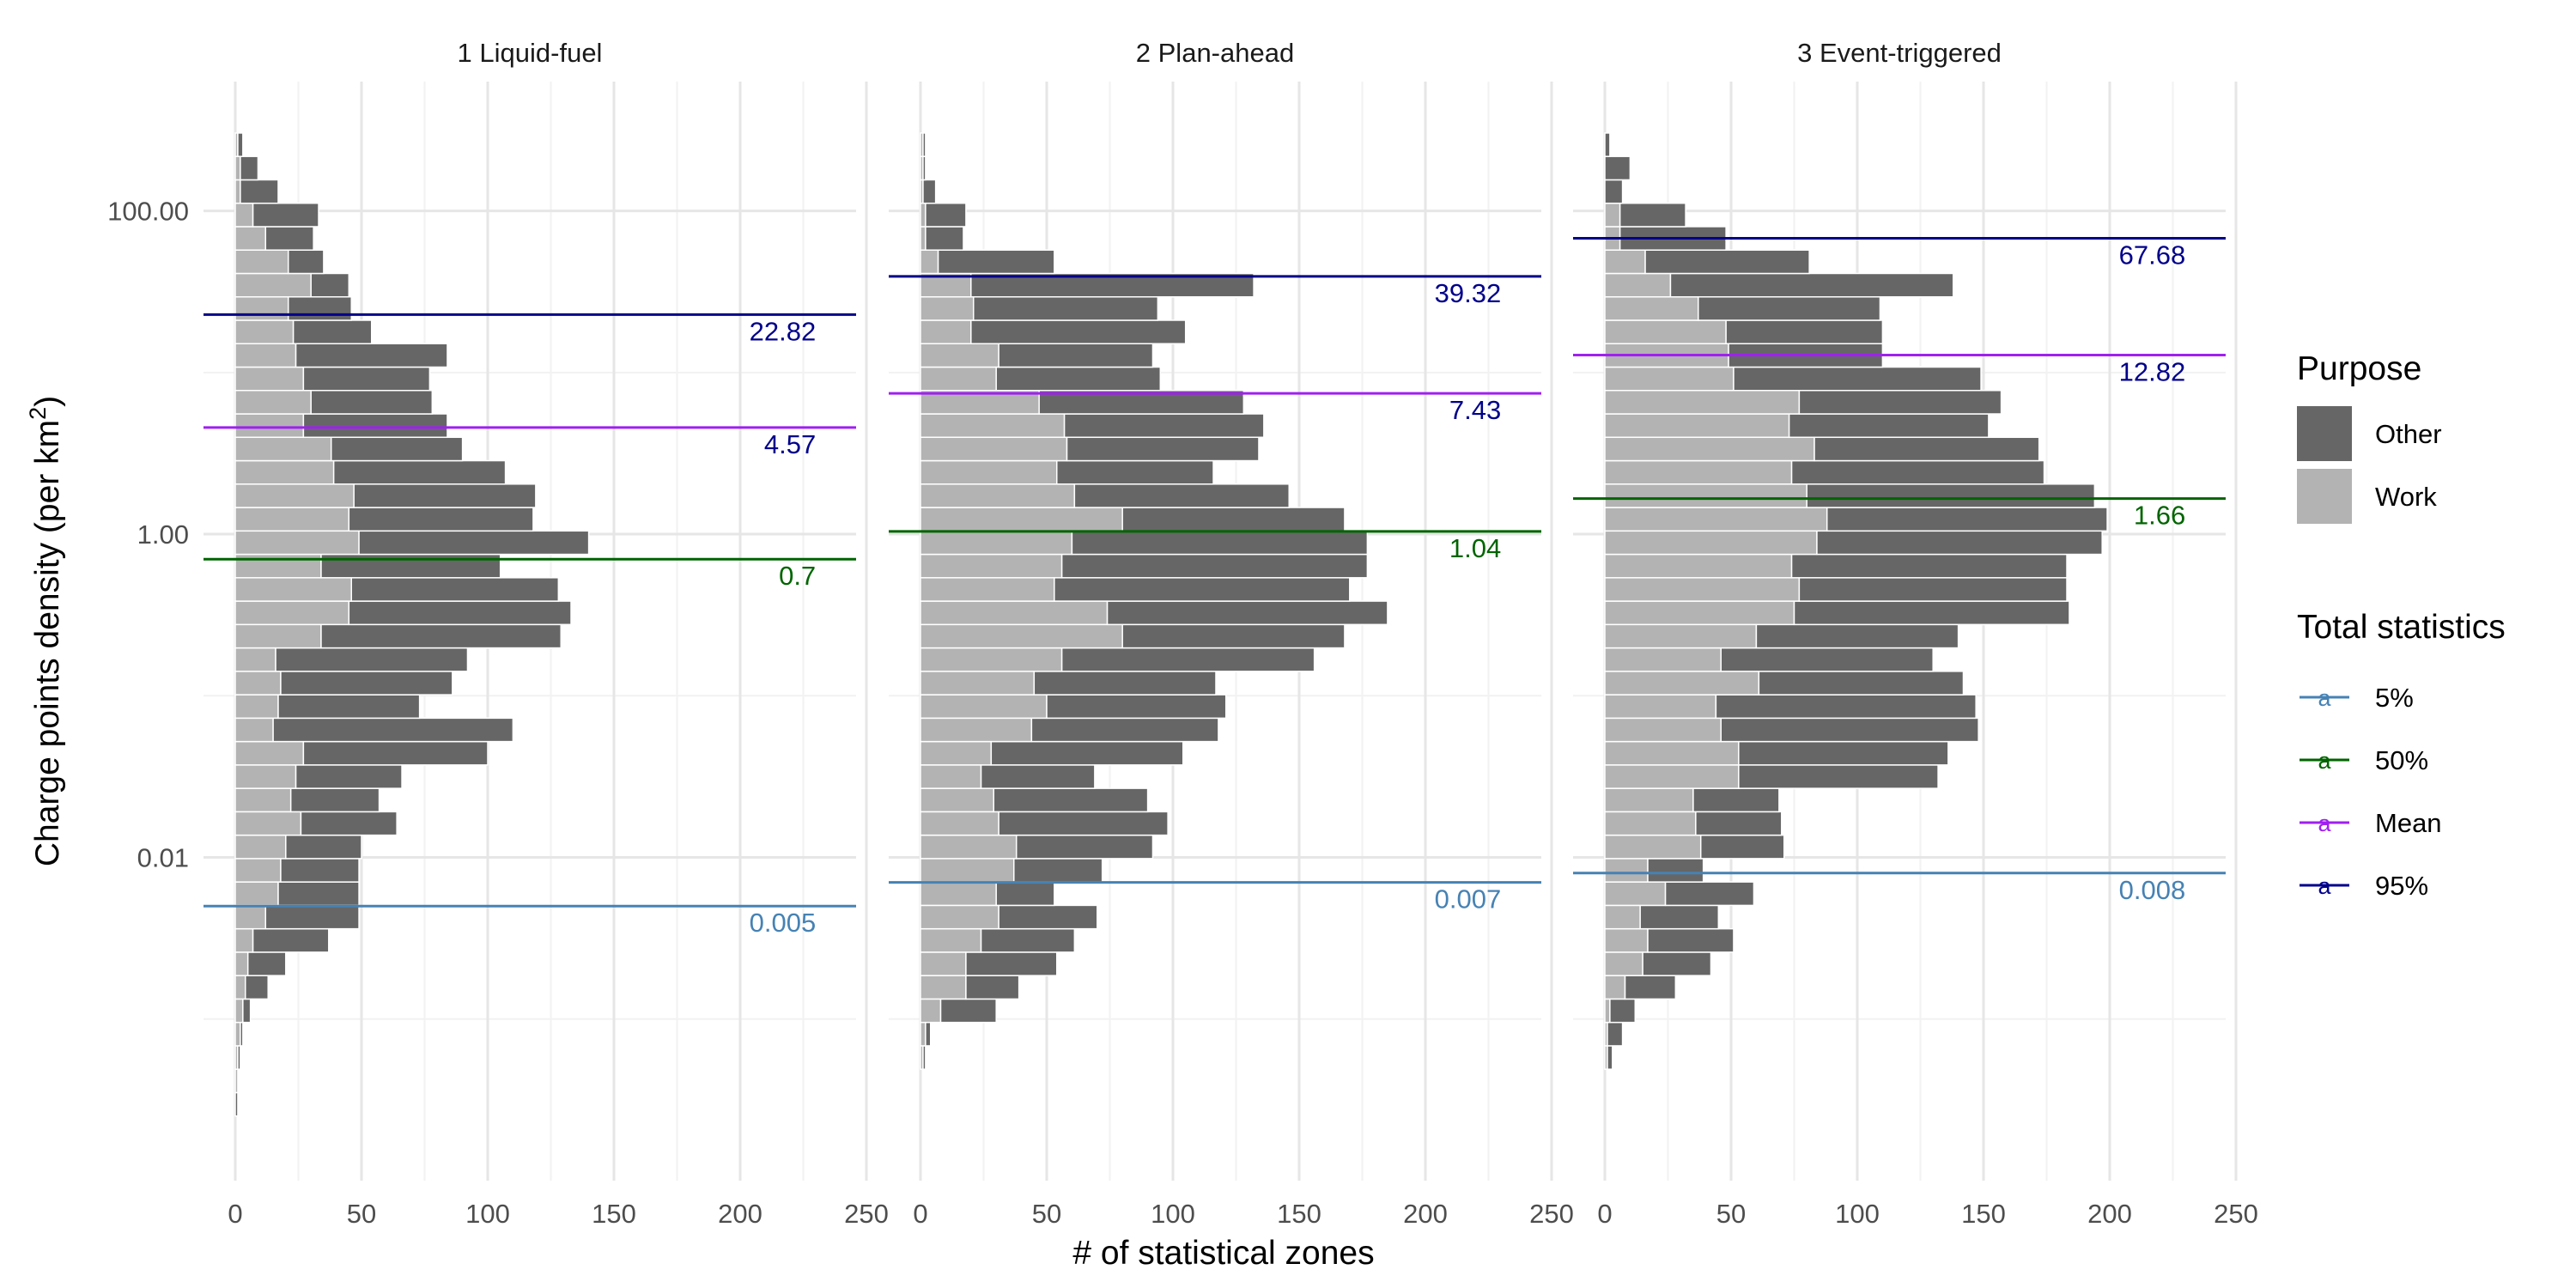 The image size is (2576, 1288). I want to click on y-tick-label: 0.01, so click(163, 858).